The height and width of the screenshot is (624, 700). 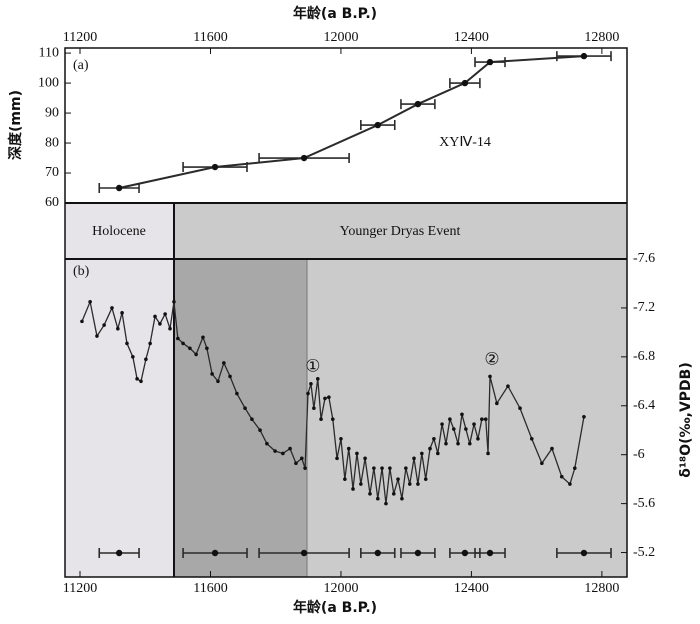 I want to click on y-tick-label: 110, so click(x=49, y=52).